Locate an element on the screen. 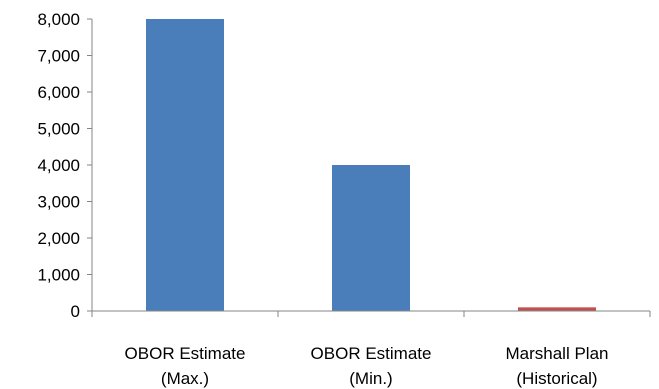 The height and width of the screenshot is (389, 659). y-tick-label: 6,000 is located at coordinates (58, 92).